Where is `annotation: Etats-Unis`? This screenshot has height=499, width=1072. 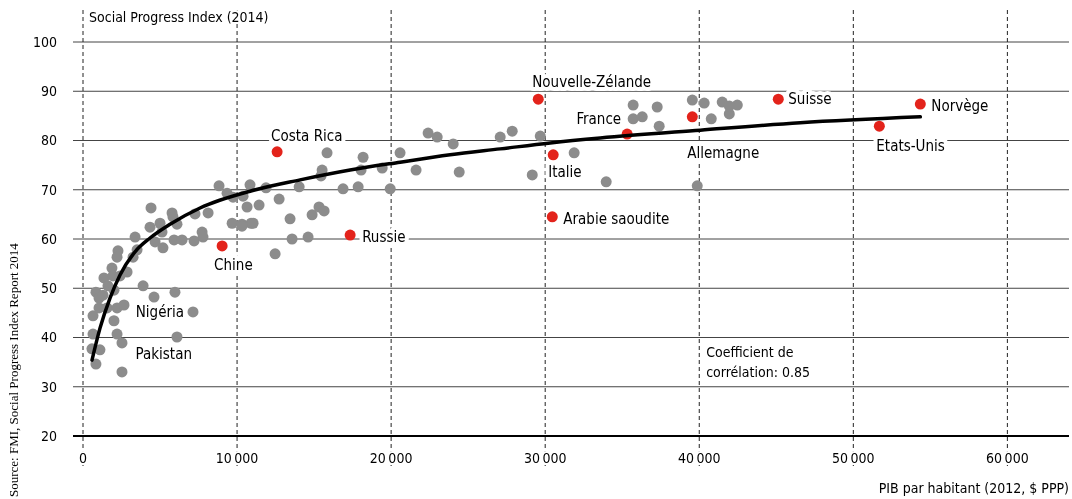 annotation: Etats-Unis is located at coordinates (910, 146).